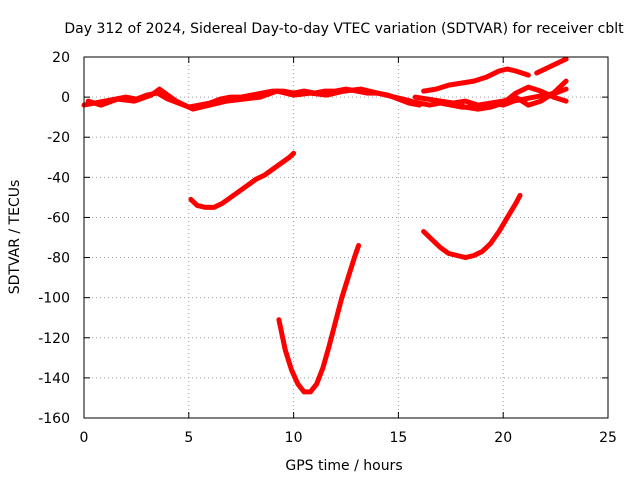 This screenshot has height=480, width=640. What do you see at coordinates (503, 98) in the screenshot?
I see `series-line-near-zero-e` at bounding box center [503, 98].